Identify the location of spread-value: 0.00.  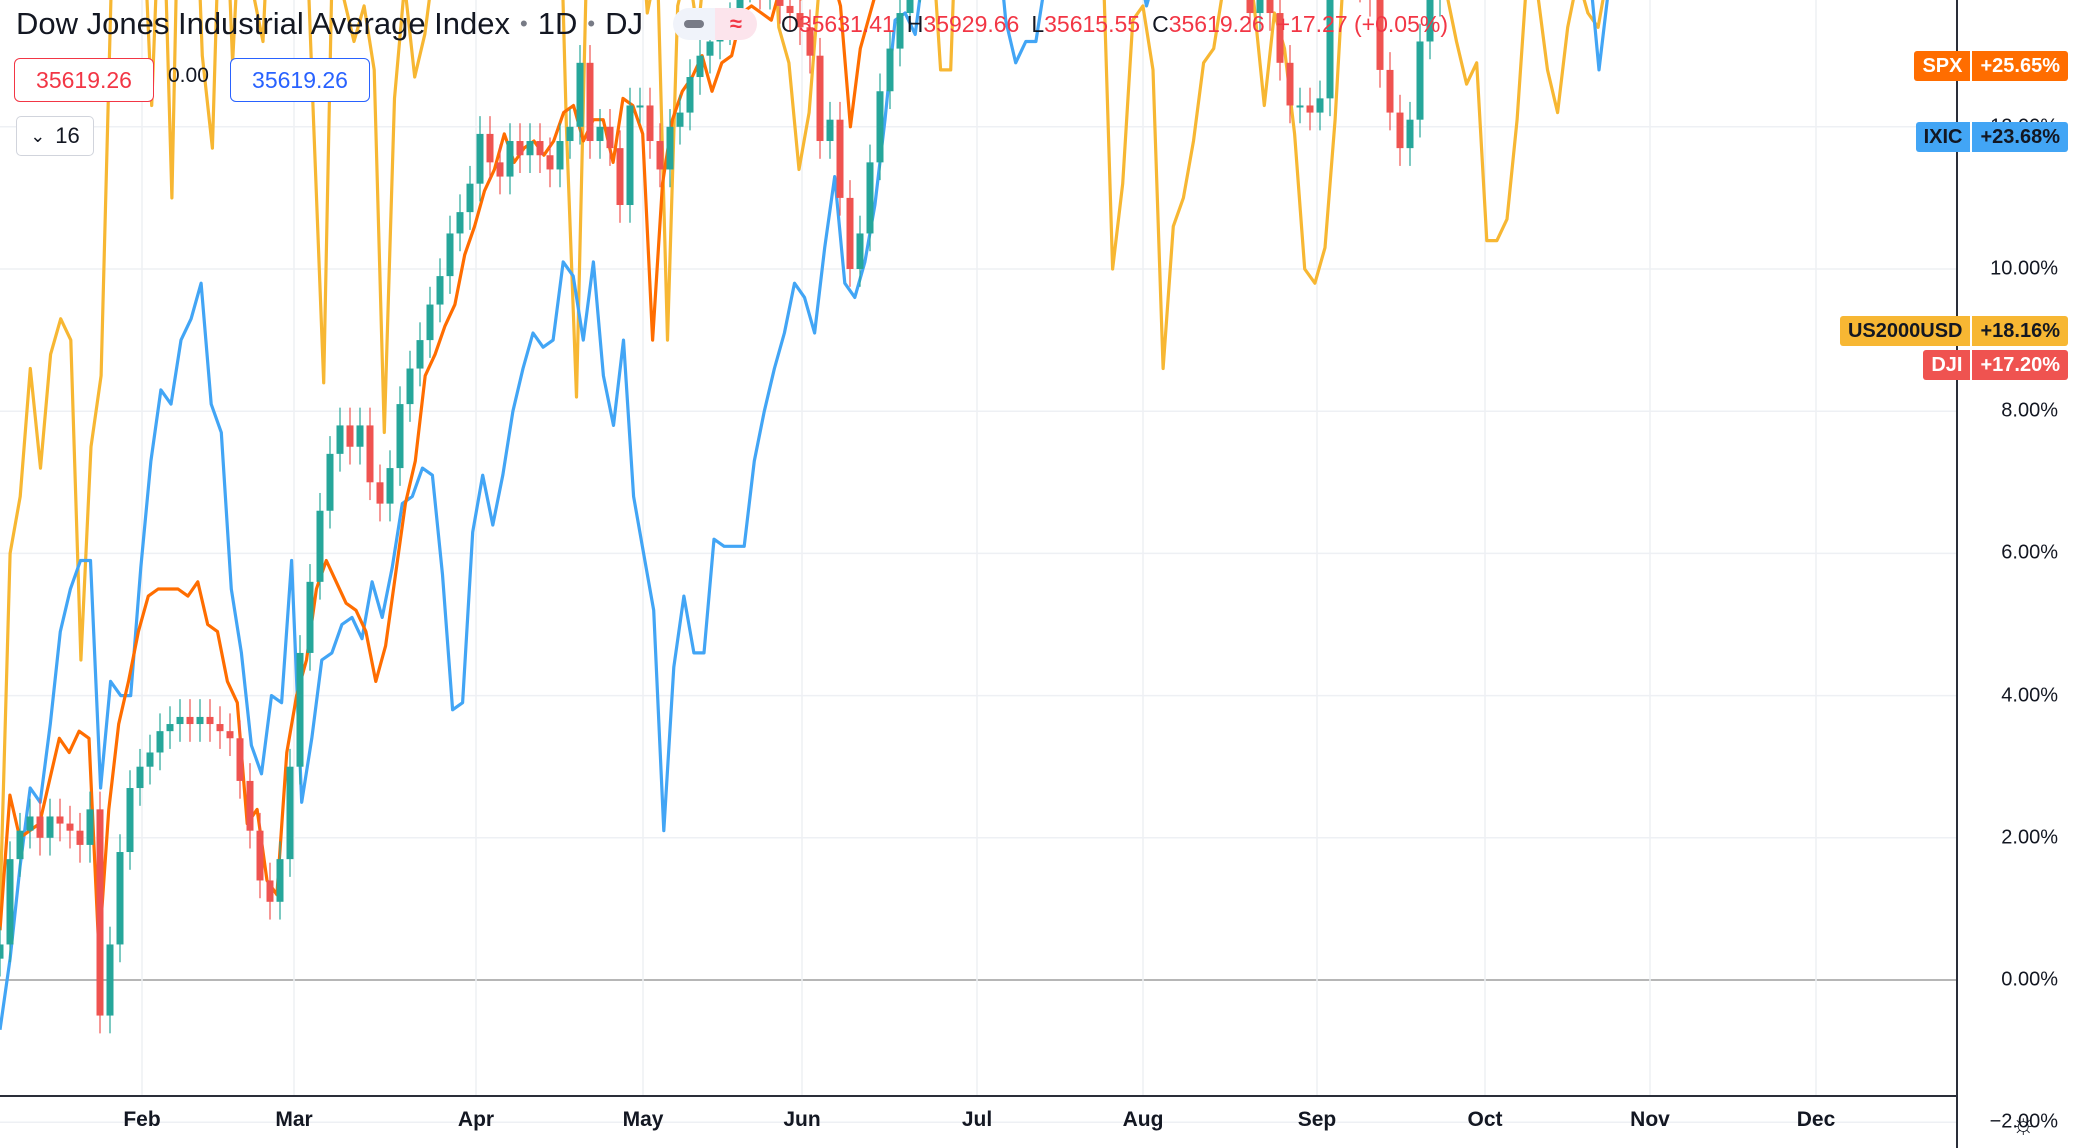
(188, 75).